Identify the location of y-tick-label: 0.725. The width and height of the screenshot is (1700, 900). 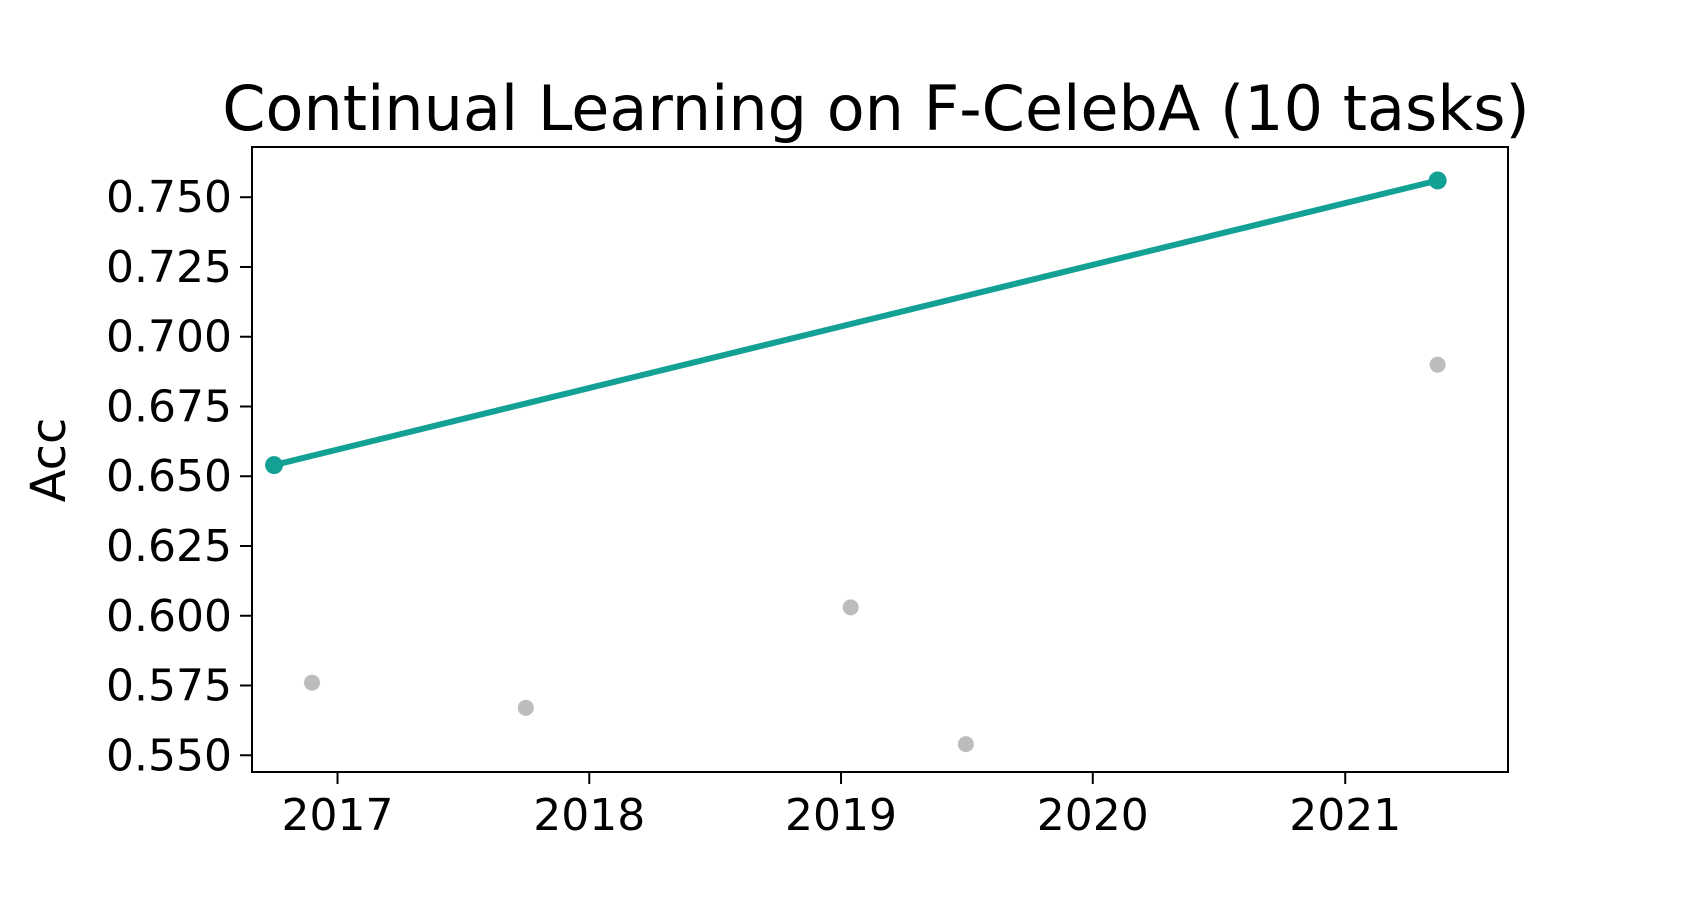
(169, 267).